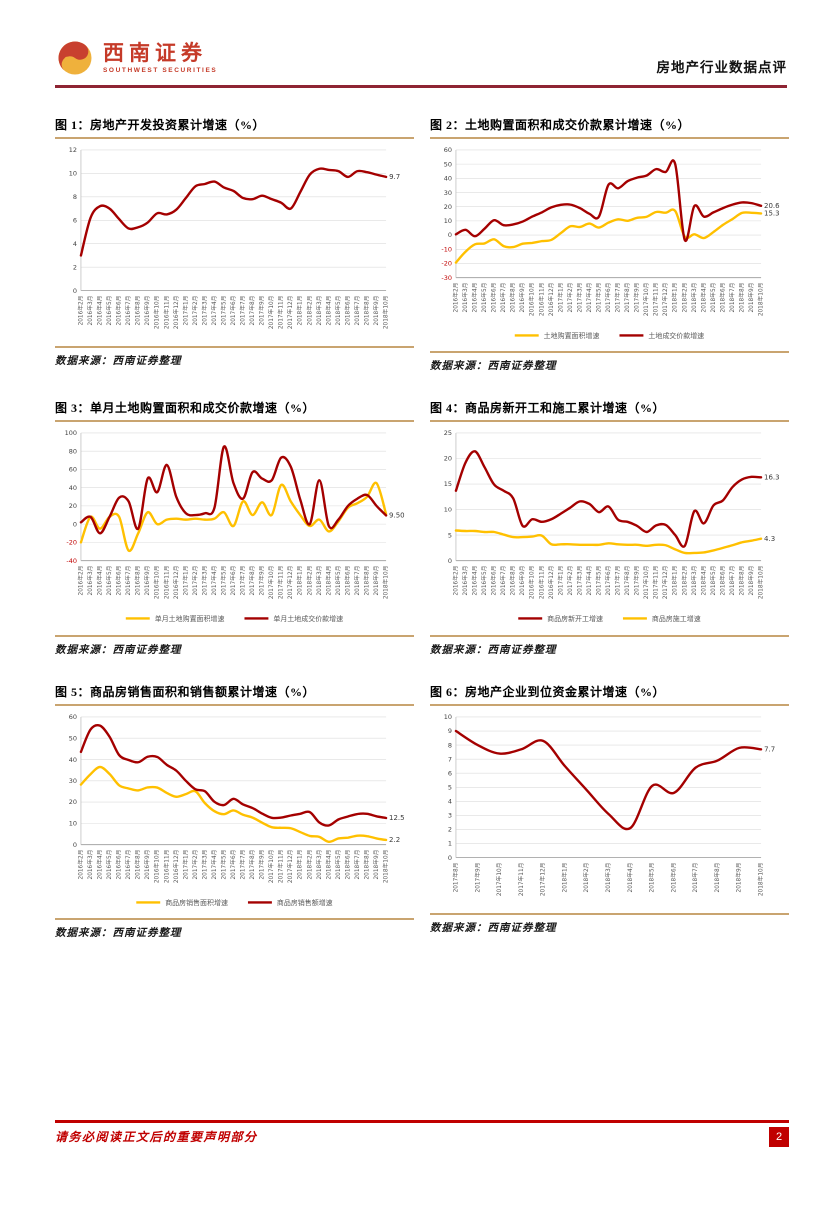 This screenshot has width=827, height=1207. What do you see at coordinates (138, 311) in the screenshot?
I see `svg-text: 2016年8月` at bounding box center [138, 311].